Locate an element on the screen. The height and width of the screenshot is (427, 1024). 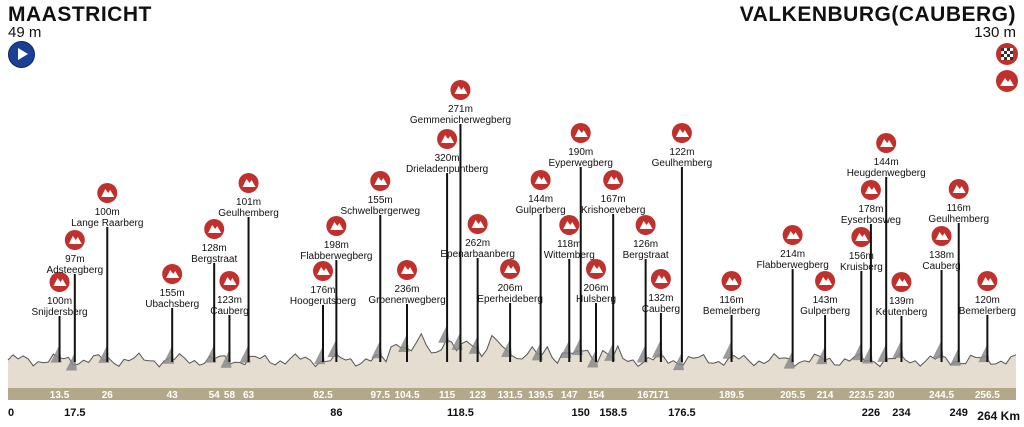
km-band-label: 223.5 is located at coordinates (861, 395).